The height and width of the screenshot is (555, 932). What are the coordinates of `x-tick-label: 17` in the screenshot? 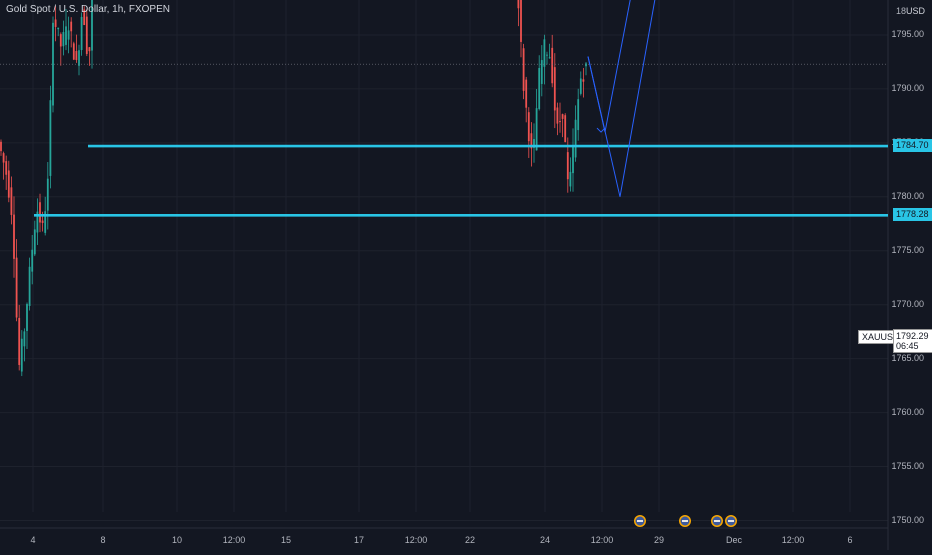 It's located at (359, 540).